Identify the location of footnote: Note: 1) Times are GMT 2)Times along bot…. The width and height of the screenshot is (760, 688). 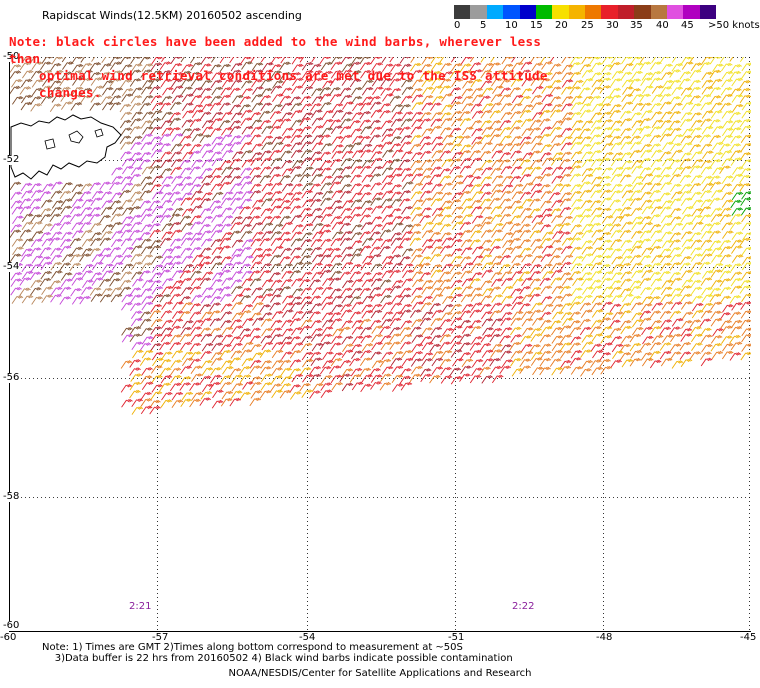
(277, 653).